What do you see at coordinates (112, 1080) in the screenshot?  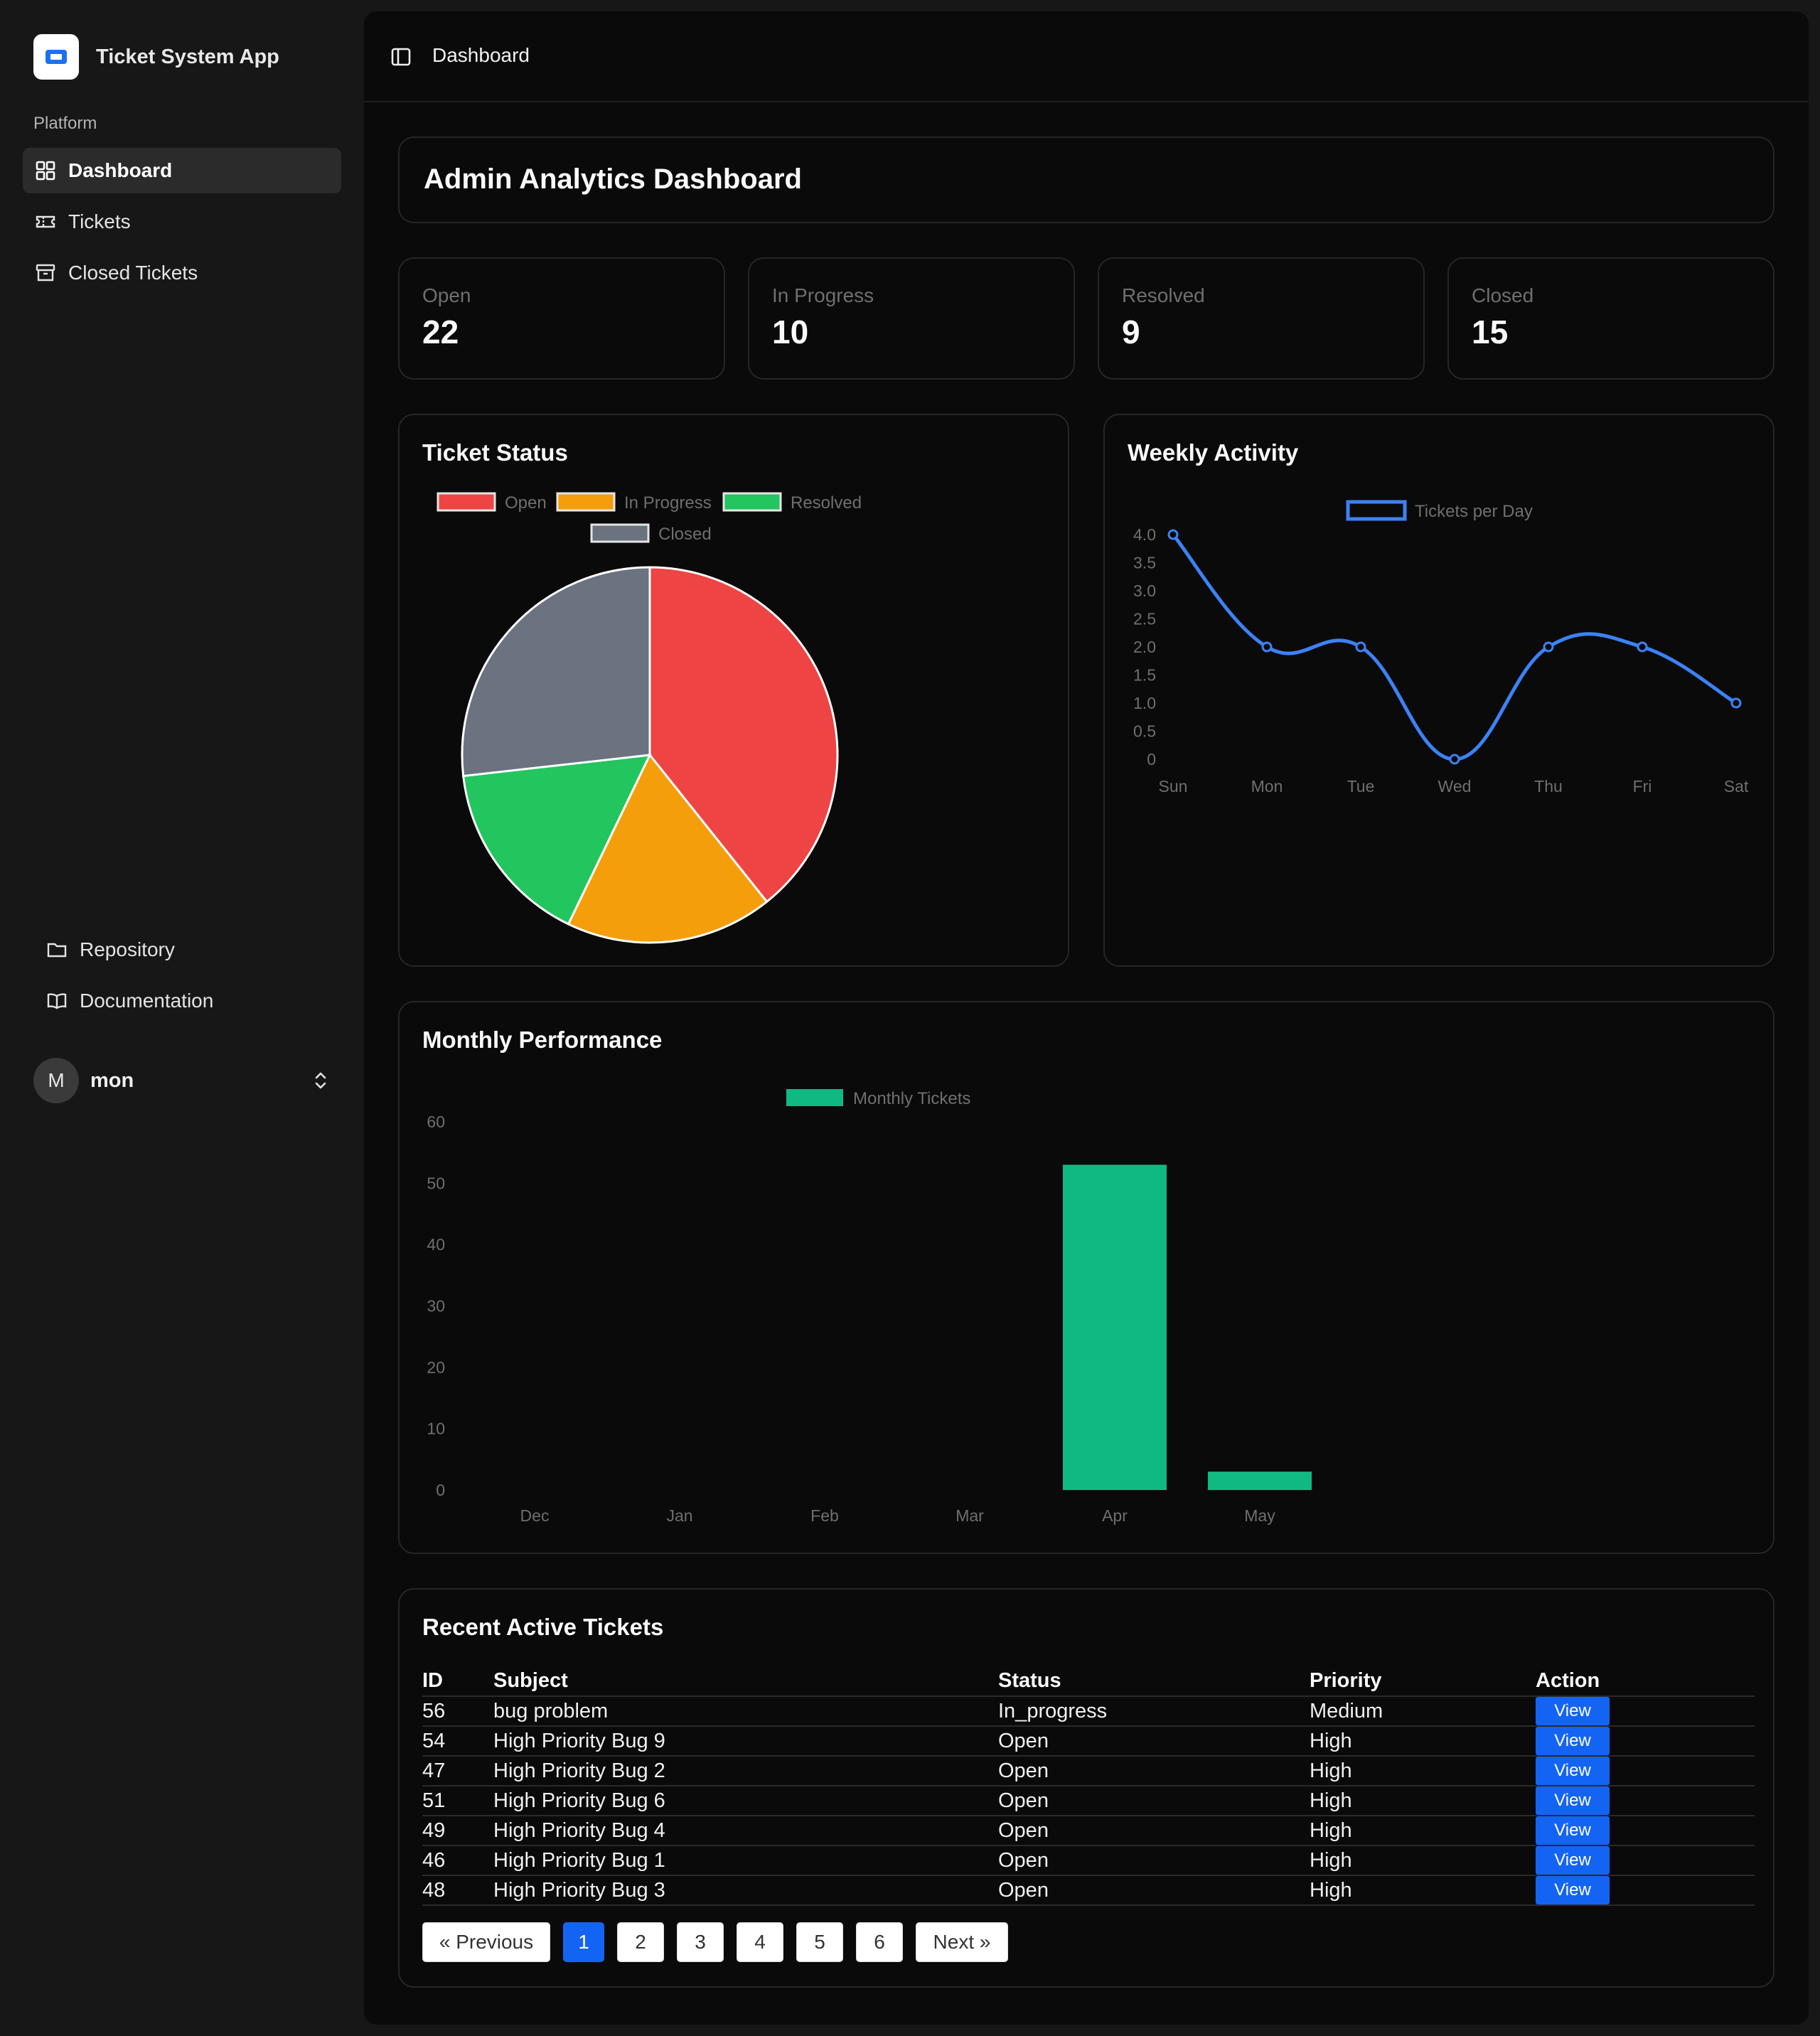 I see `user-name: mon` at bounding box center [112, 1080].